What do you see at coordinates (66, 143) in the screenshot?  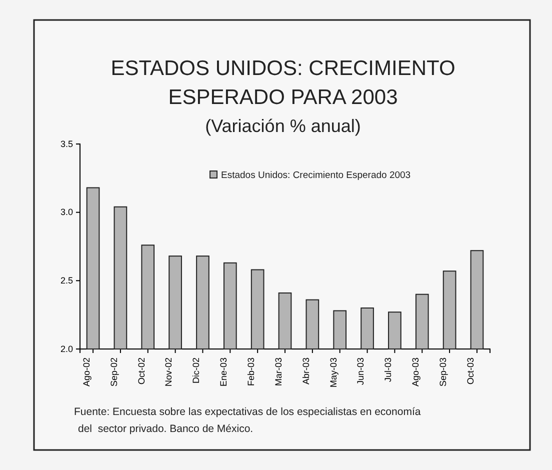 I see `y-tick-label: 3.5` at bounding box center [66, 143].